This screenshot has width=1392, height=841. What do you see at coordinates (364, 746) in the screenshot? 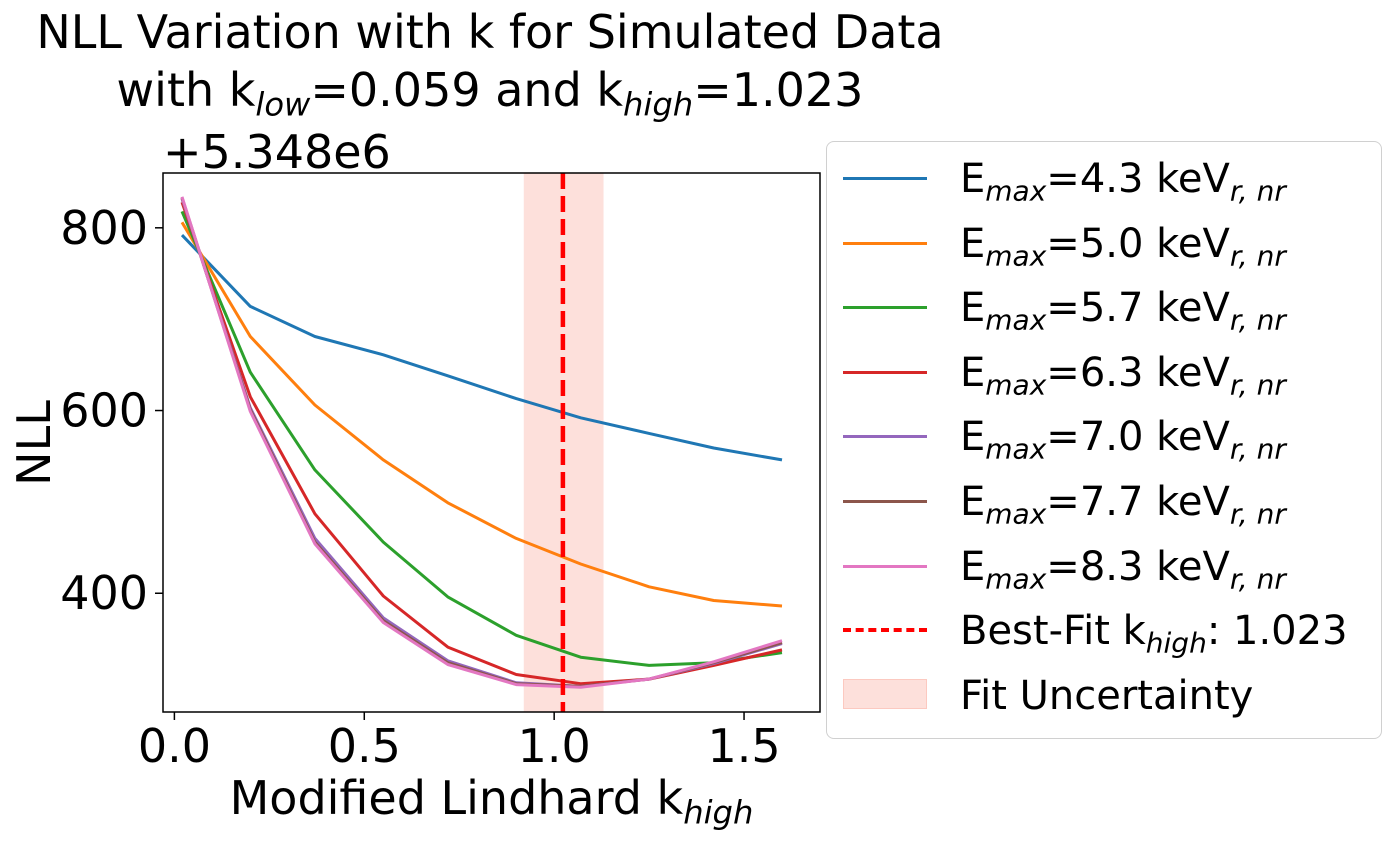
I see `x-tick-label: 0.5` at bounding box center [364, 746].